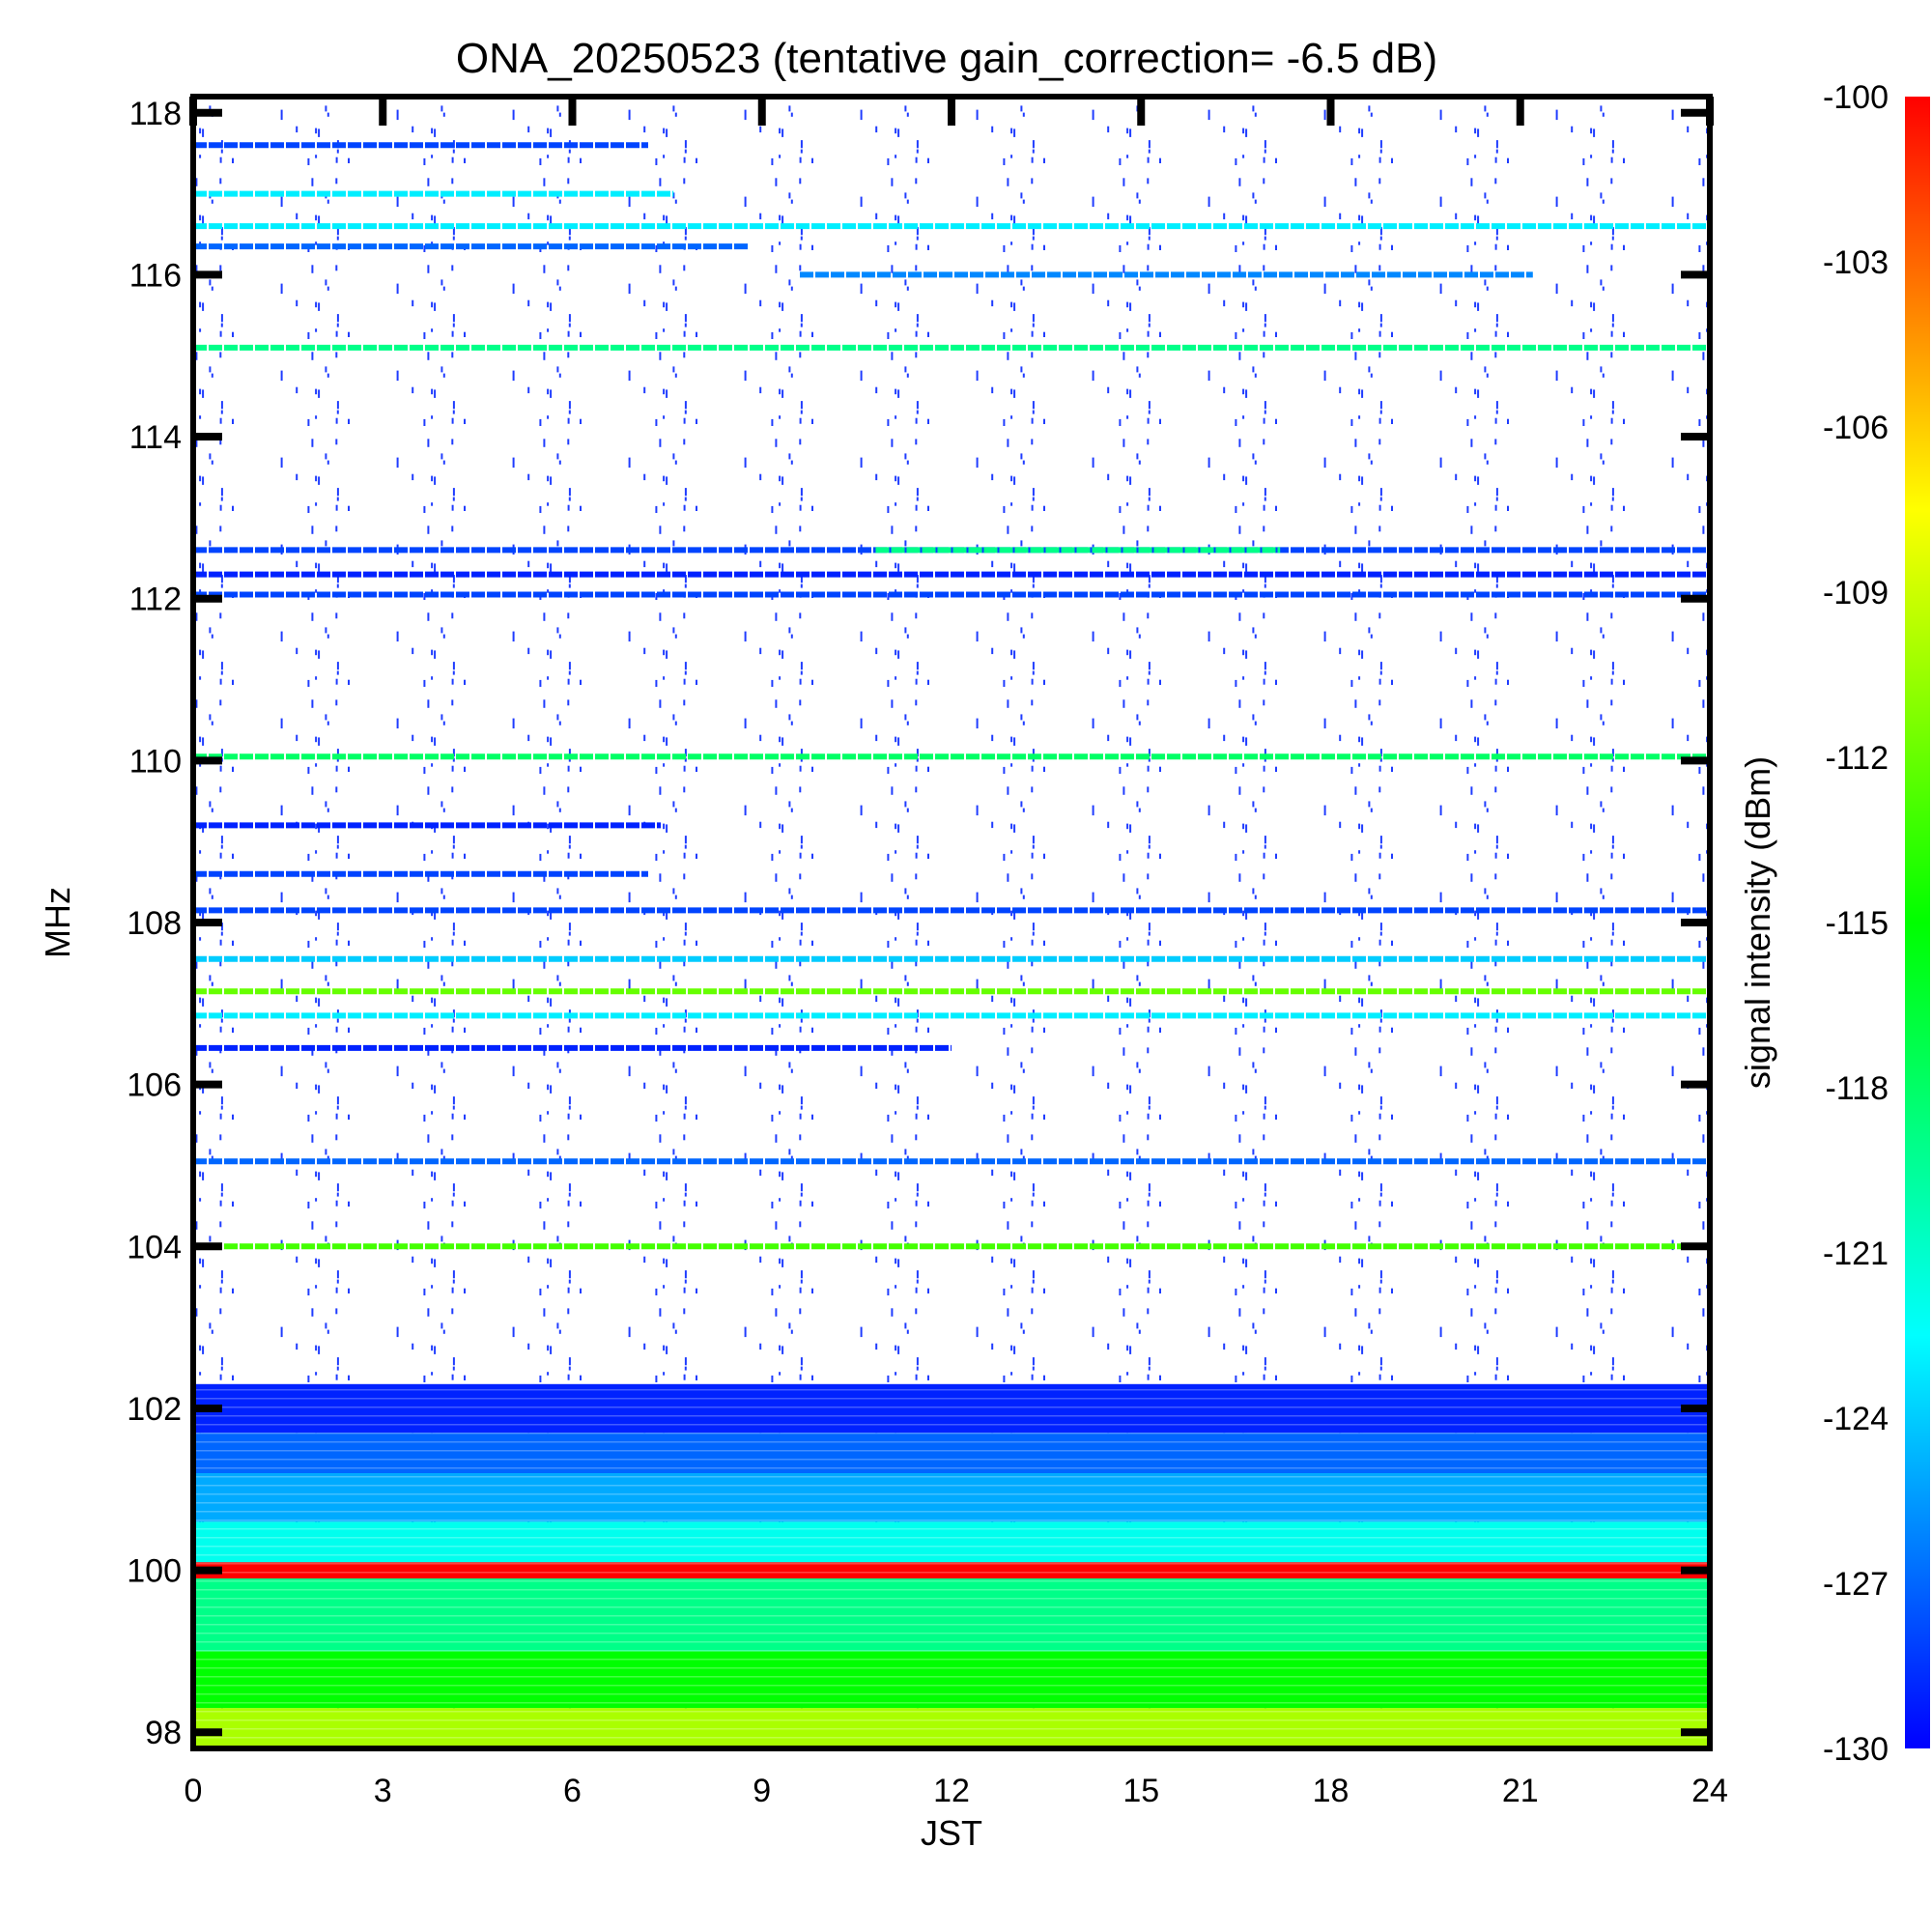 The height and width of the screenshot is (1932, 1932). What do you see at coordinates (163, 1733) in the screenshot?
I see `y-tick-label: 98` at bounding box center [163, 1733].